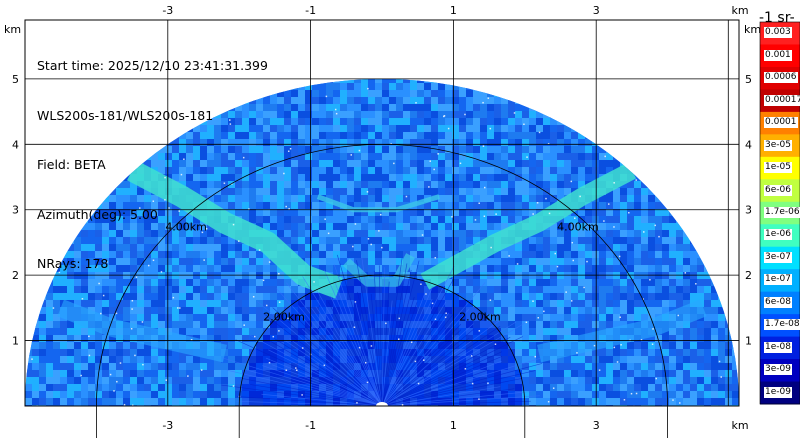 This screenshot has width=800, height=438. Describe the element at coordinates (778, 168) in the screenshot. I see `colorbar-tick-label: 1e-05` at that location.